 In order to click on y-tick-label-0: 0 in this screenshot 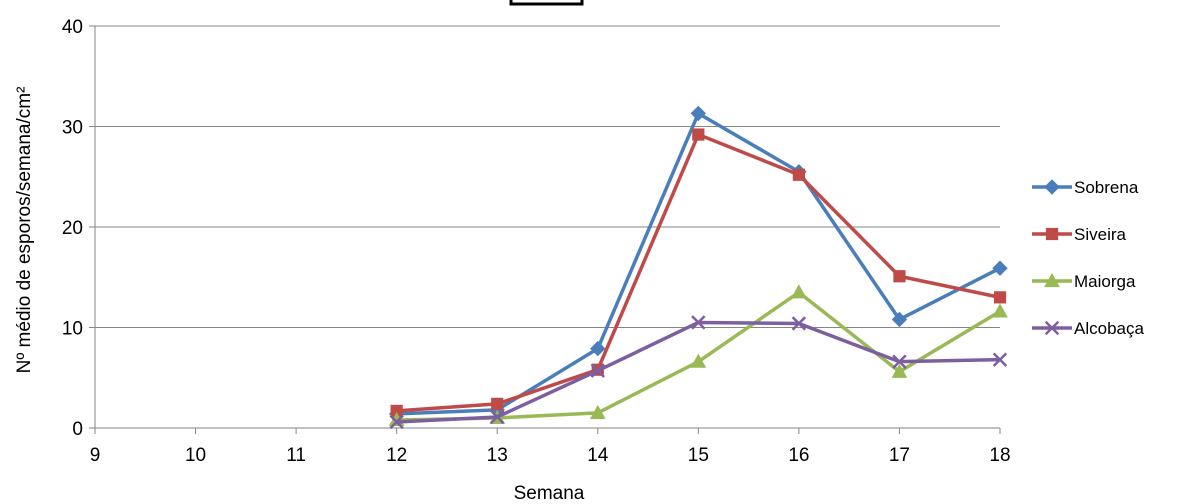, I will do `click(77, 429)`.